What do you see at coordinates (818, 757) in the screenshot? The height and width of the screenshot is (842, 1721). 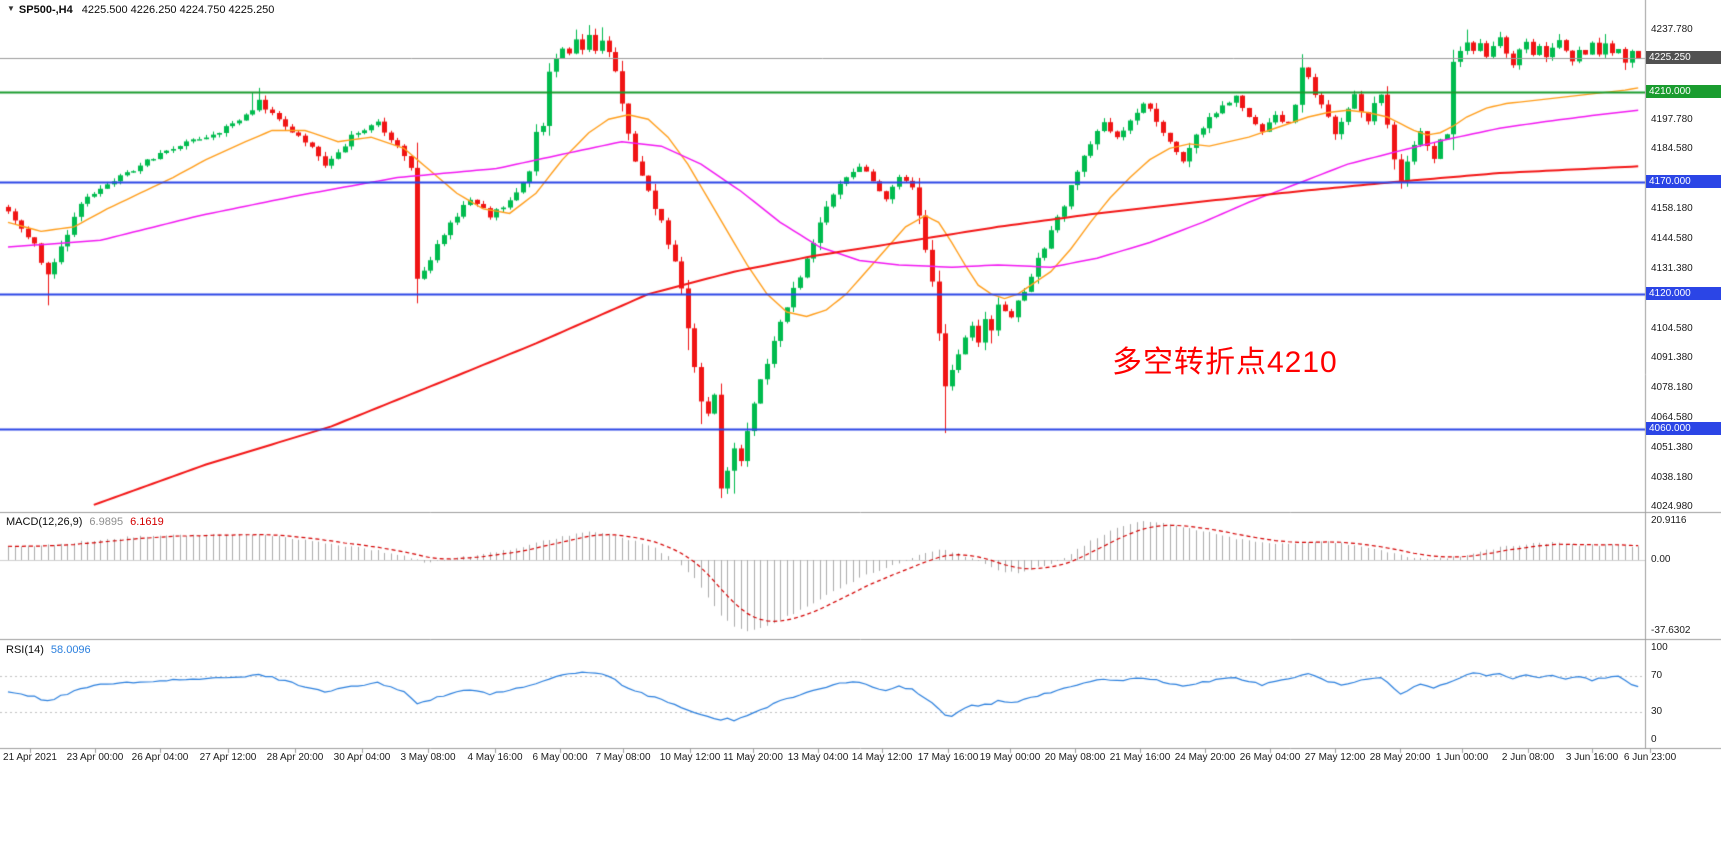 I see `time-axis-label: 13 May 04:00` at bounding box center [818, 757].